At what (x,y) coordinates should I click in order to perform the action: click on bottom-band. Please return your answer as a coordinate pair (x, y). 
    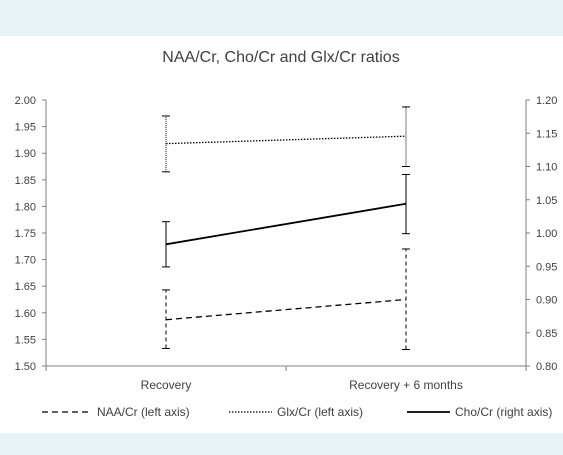
    Looking at the image, I should click on (281, 444).